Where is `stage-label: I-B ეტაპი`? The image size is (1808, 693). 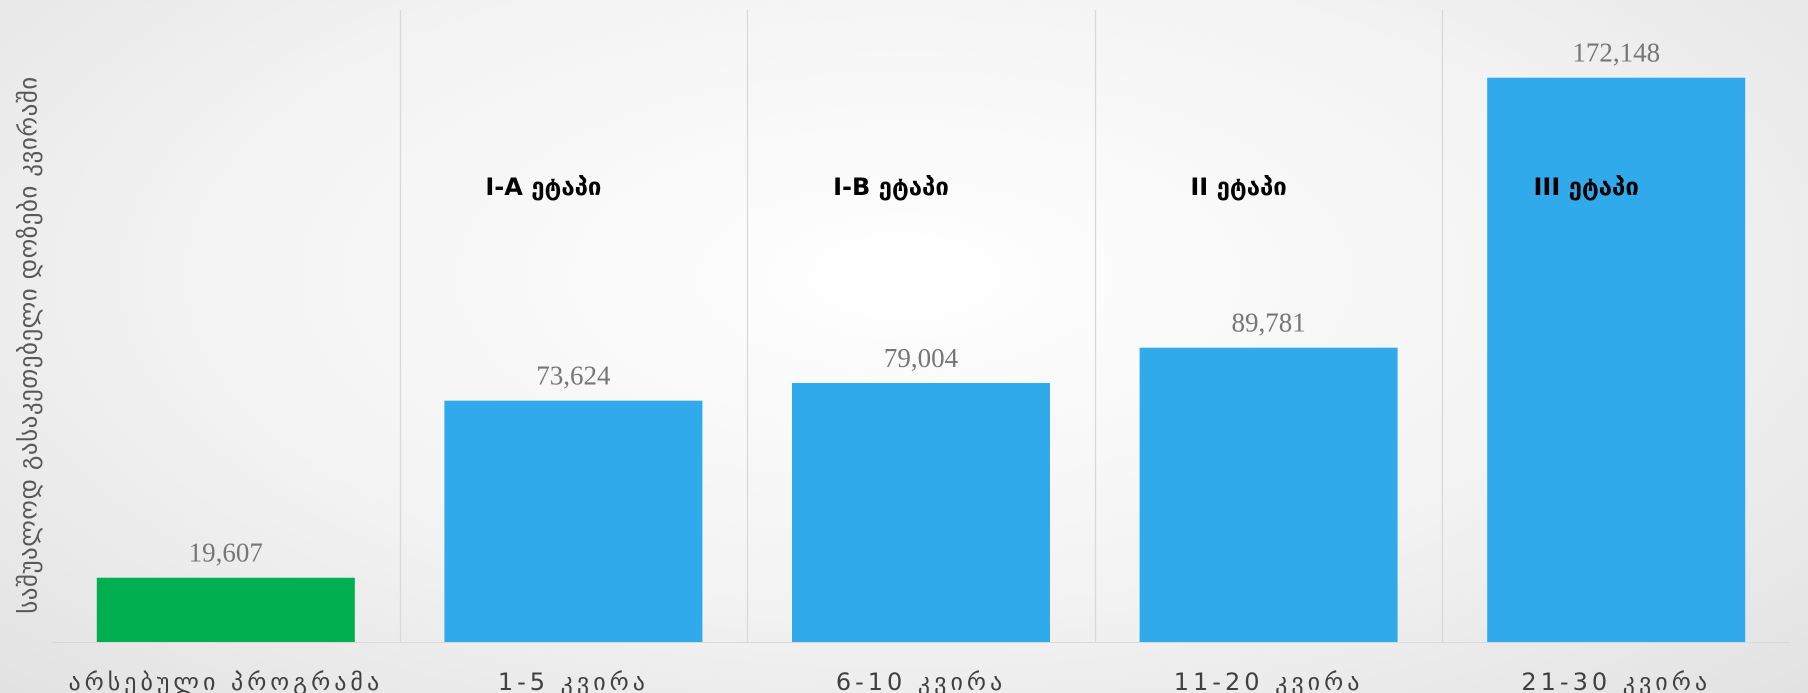
stage-label: I-B ეტაპი is located at coordinates (891, 187).